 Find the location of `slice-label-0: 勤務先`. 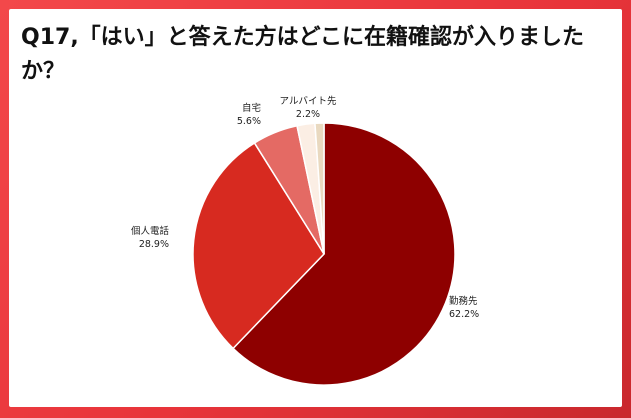

slice-label-0: 勤務先 is located at coordinates (463, 301).